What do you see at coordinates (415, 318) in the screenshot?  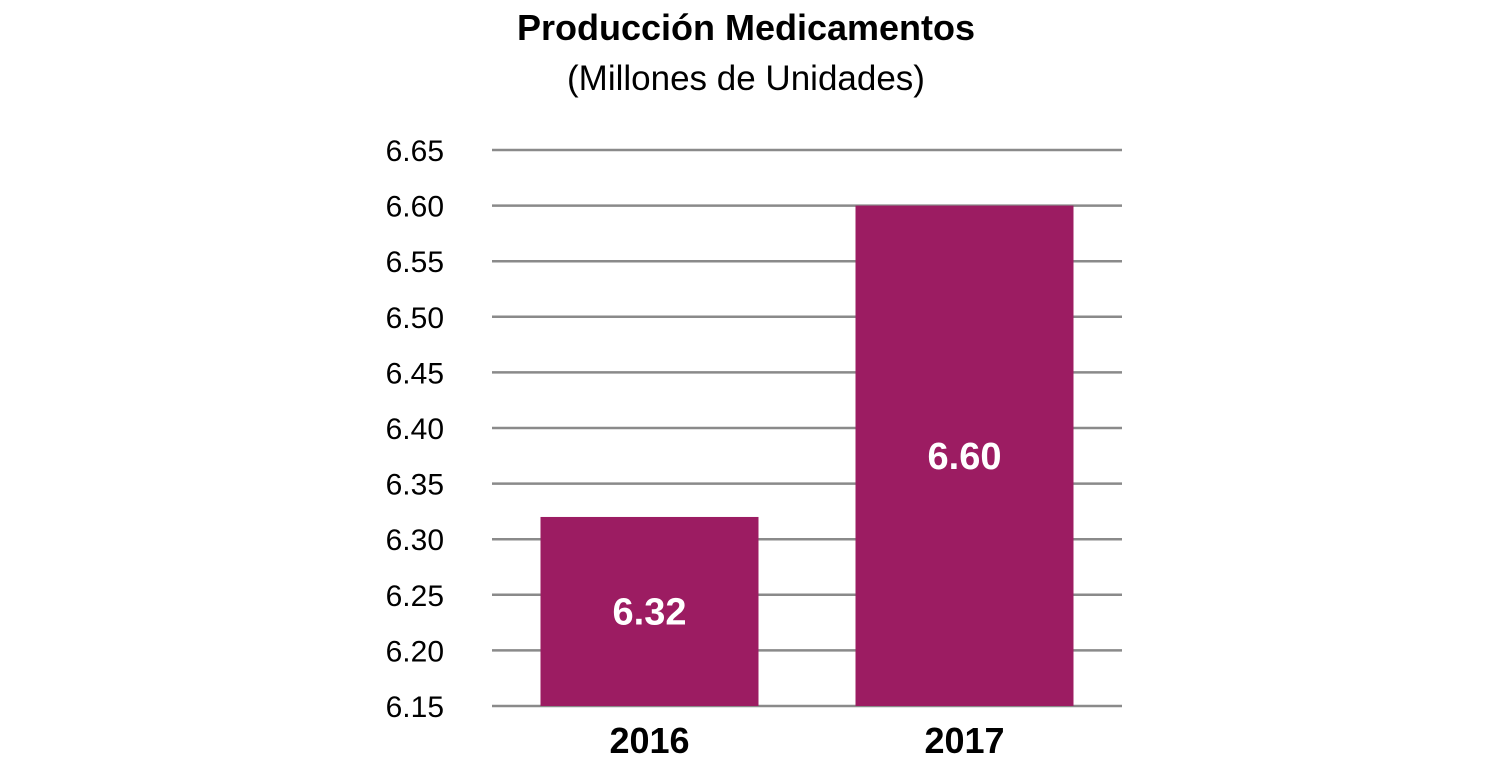 I see `y-tick-label: 6.50` at bounding box center [415, 318].